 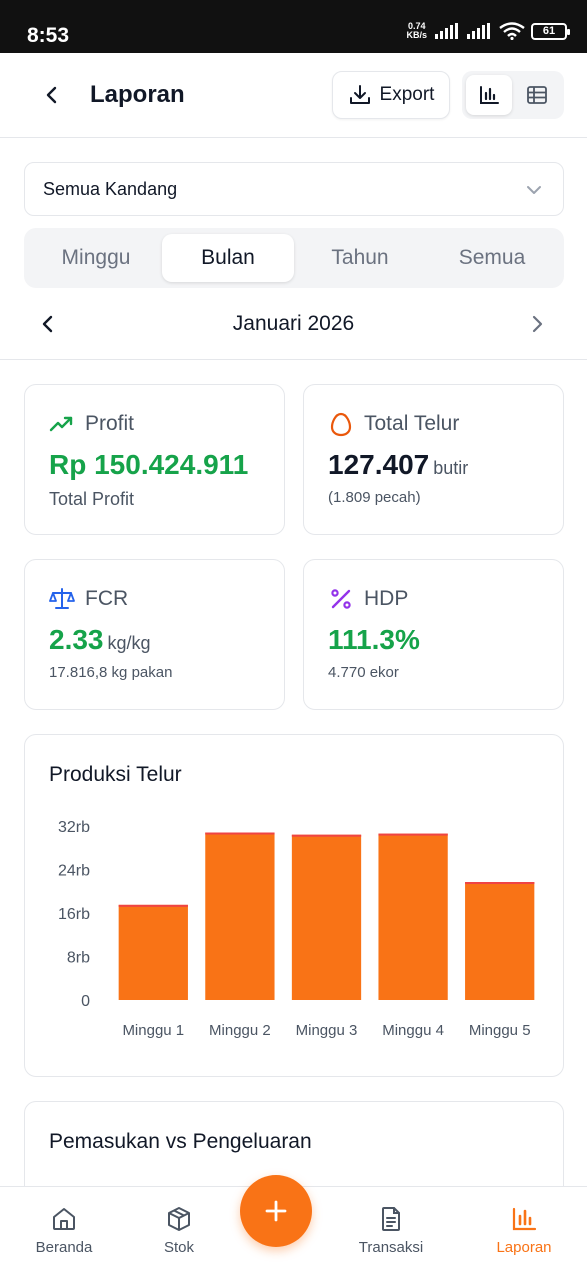 I want to click on previous-period-button, so click(x=48, y=326).